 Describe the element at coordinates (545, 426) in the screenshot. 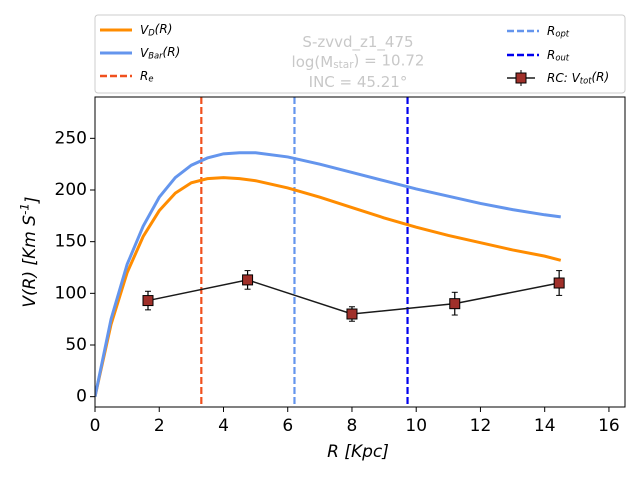

I see `x-tick-label: 14` at that location.